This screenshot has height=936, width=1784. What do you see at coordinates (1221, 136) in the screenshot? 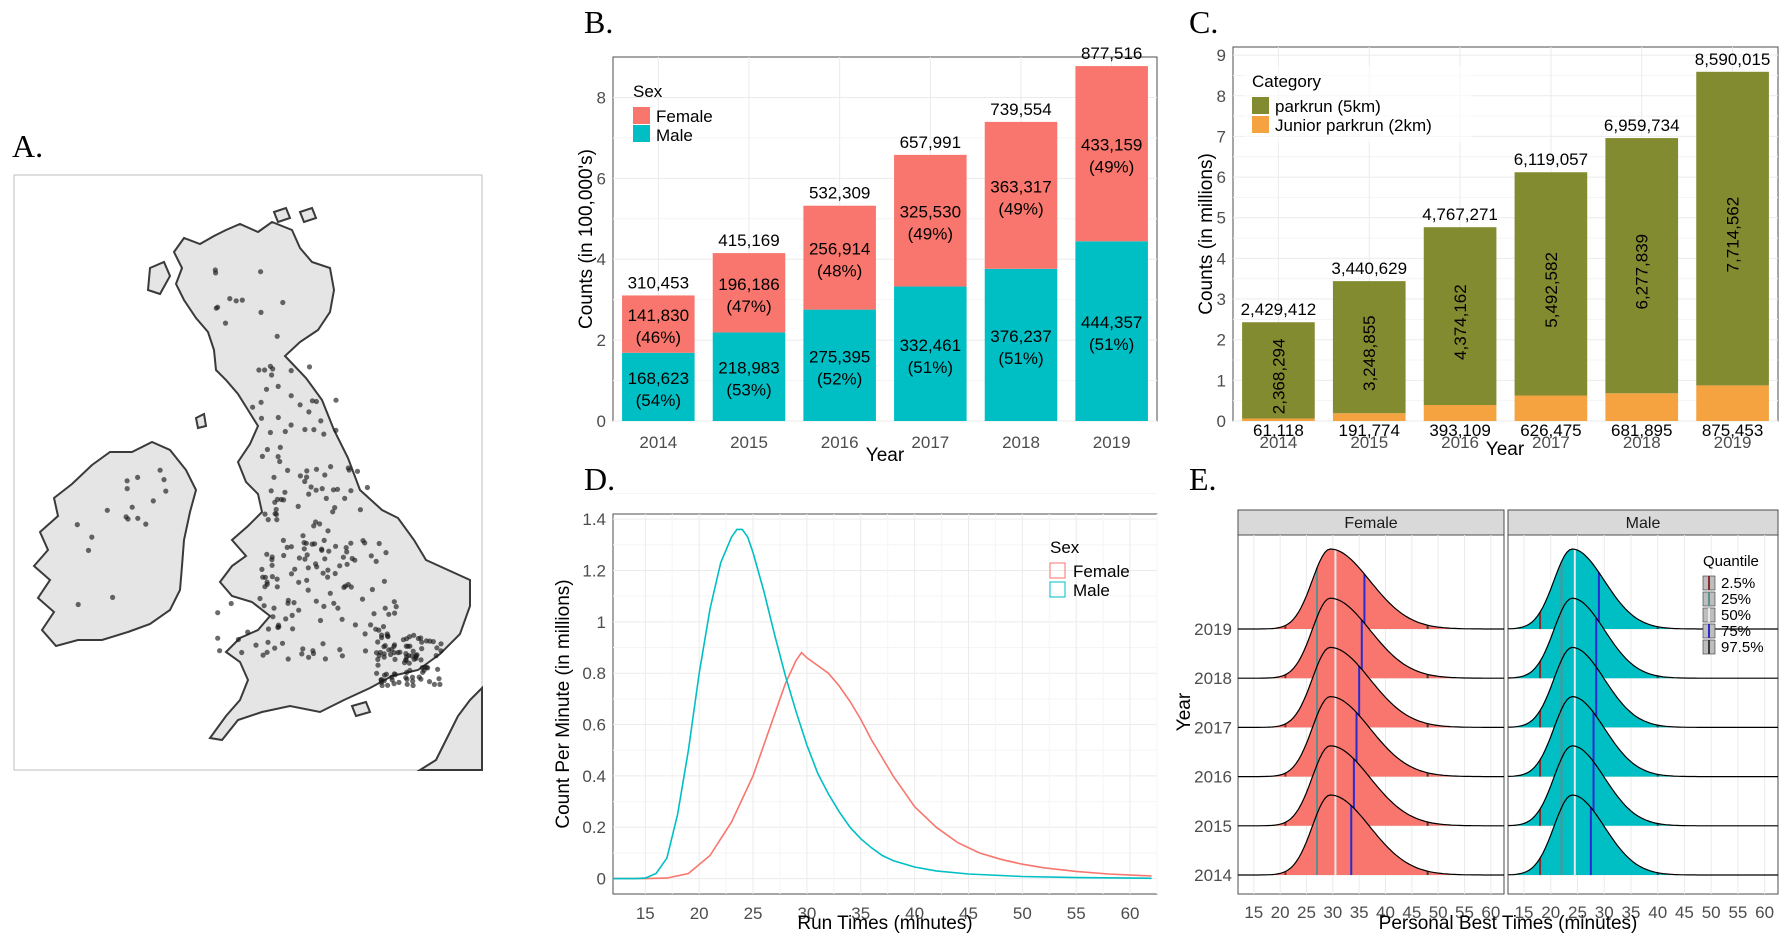
I see `y-tick-label: 7` at bounding box center [1221, 136].